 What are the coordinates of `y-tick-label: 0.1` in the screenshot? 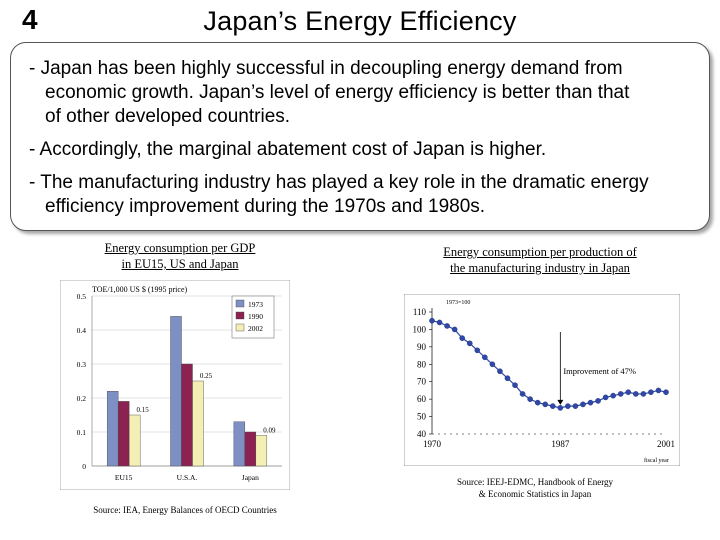 It's located at (82, 432).